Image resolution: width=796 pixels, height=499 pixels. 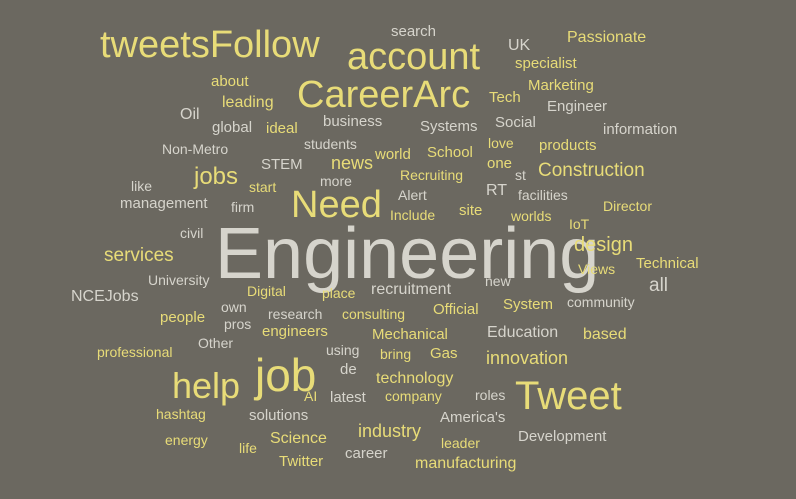 What do you see at coordinates (520, 175) in the screenshot?
I see `word-st: st` at bounding box center [520, 175].